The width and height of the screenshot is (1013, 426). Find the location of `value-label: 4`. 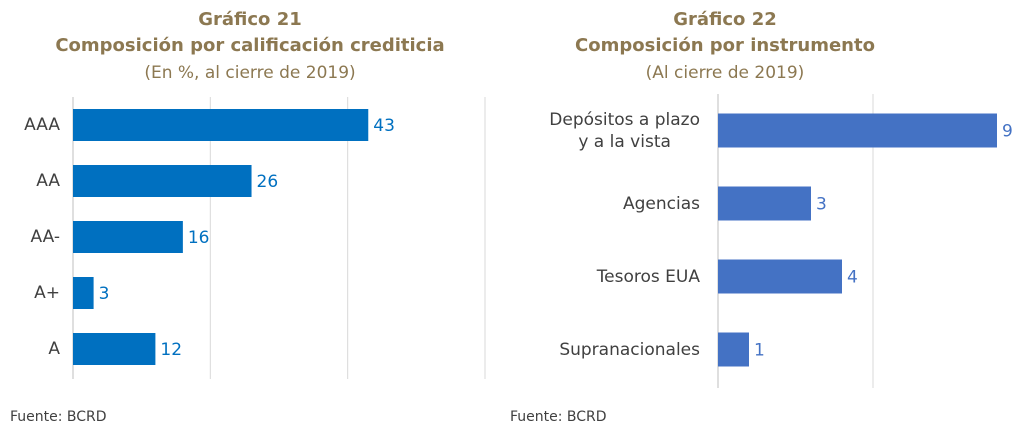

value-label: 4 is located at coordinates (852, 278).